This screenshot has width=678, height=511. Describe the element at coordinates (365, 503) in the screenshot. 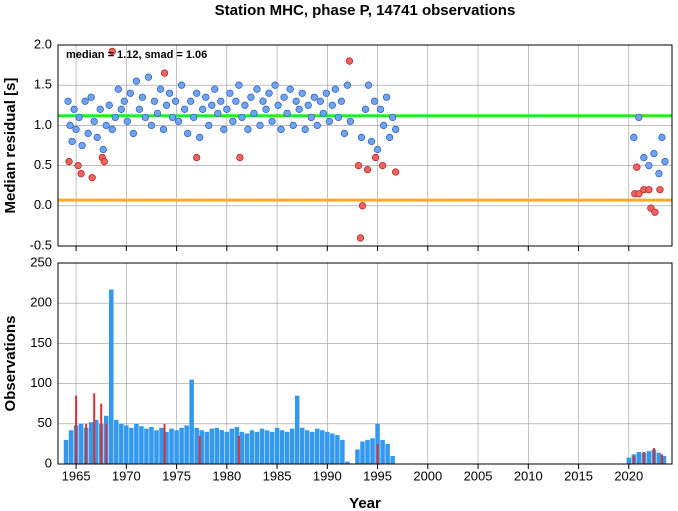

I see `x-axis-label: Year` at that location.